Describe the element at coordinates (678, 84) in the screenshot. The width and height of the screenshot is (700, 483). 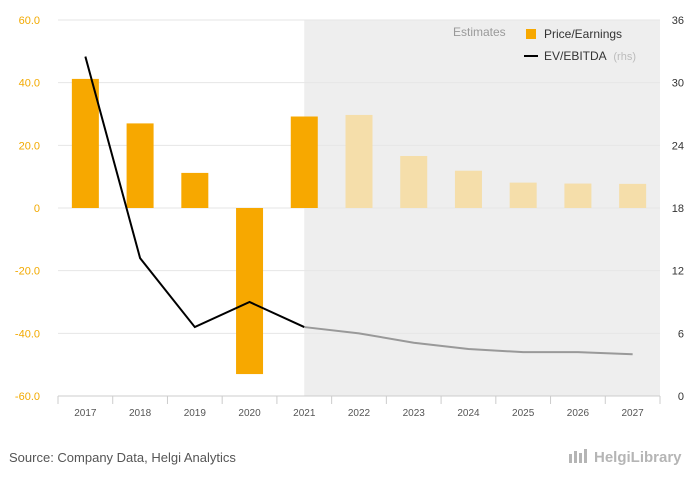
I see `y-tick-label-right: 30` at that location.